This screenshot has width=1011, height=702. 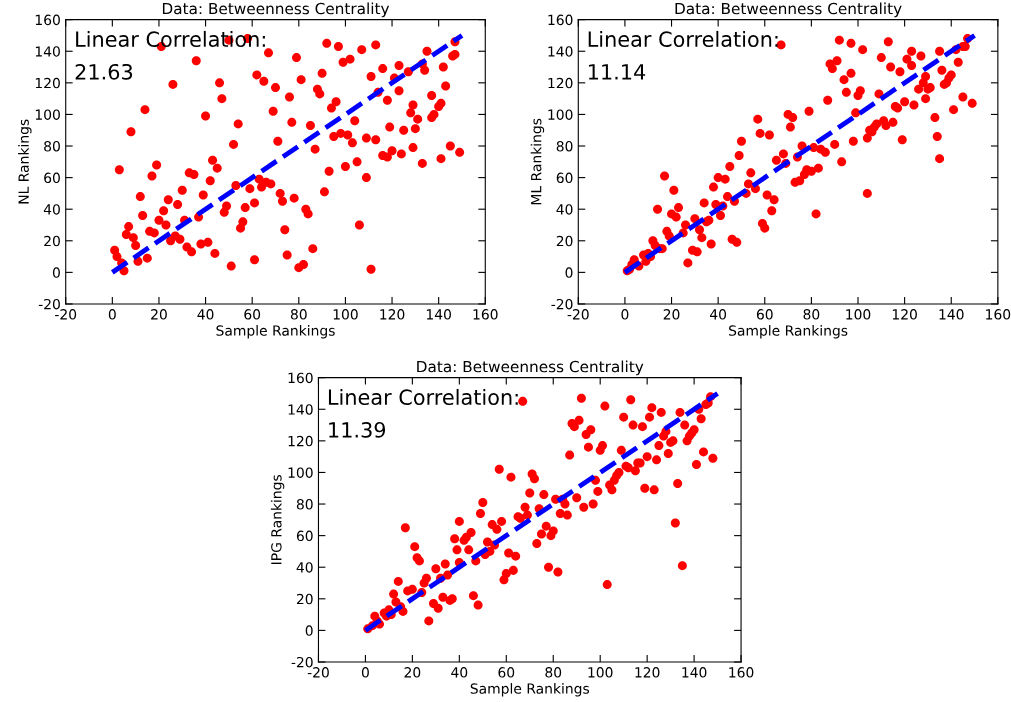 What do you see at coordinates (104, 71) in the screenshot?
I see `annotation: 21.63` at bounding box center [104, 71].